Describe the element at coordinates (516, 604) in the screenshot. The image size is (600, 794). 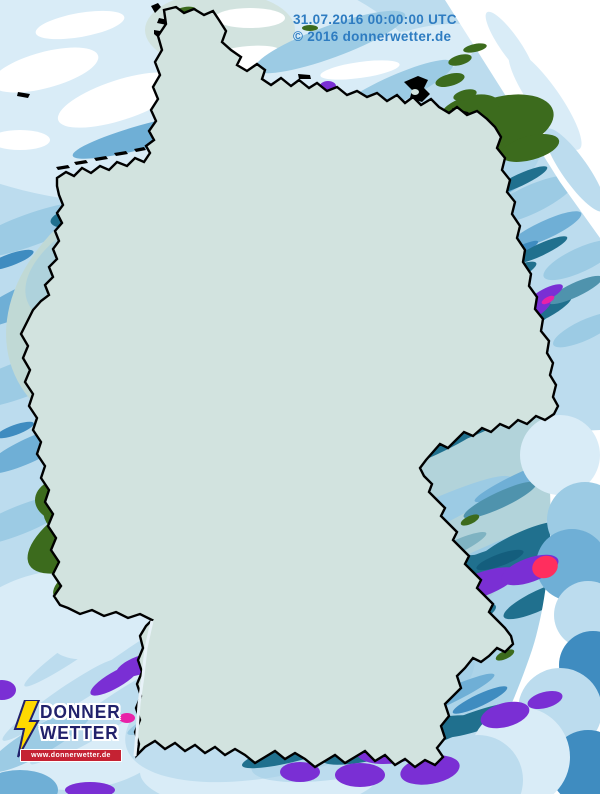
I see `radar-edge-scallops` at that location.